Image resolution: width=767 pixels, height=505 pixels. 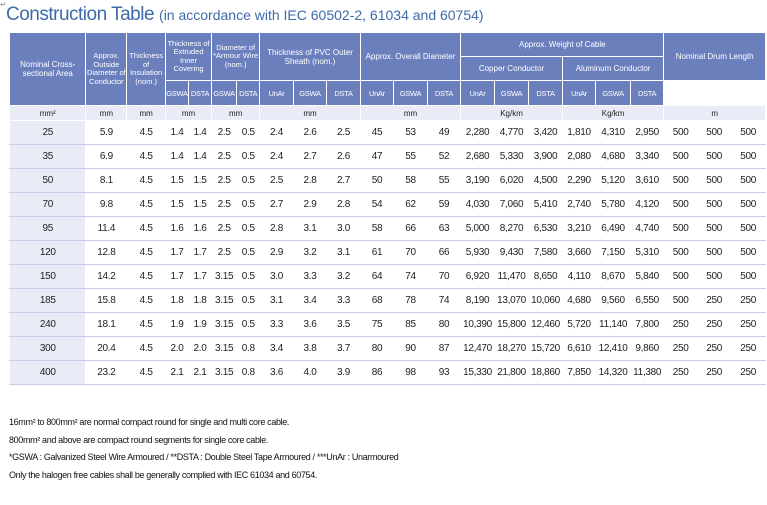 What do you see at coordinates (511, 68) in the screenshot?
I see `header-copper: Copper Conductor` at bounding box center [511, 68].